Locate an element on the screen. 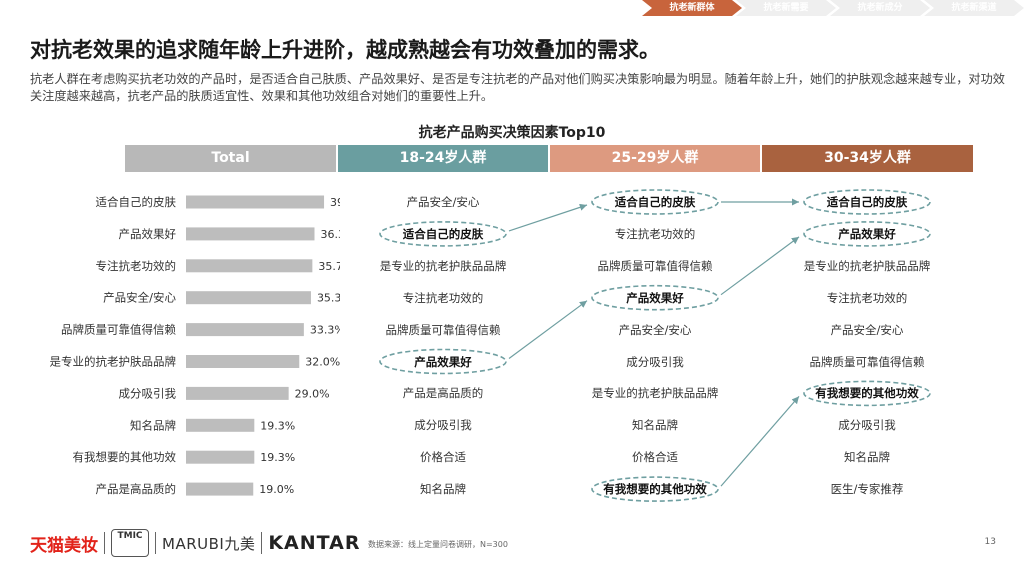 The height and width of the screenshot is (577, 1024). bar-value-label: 19.0% is located at coordinates (276, 489).